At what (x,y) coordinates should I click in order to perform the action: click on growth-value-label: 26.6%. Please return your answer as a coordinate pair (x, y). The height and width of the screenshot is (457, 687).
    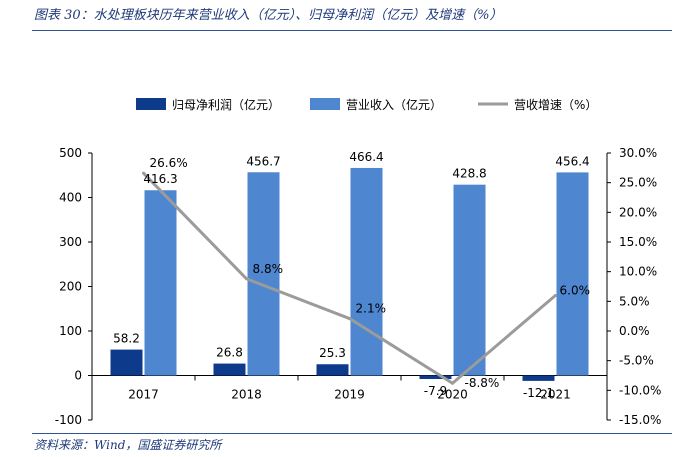
    Looking at the image, I should click on (169, 163).